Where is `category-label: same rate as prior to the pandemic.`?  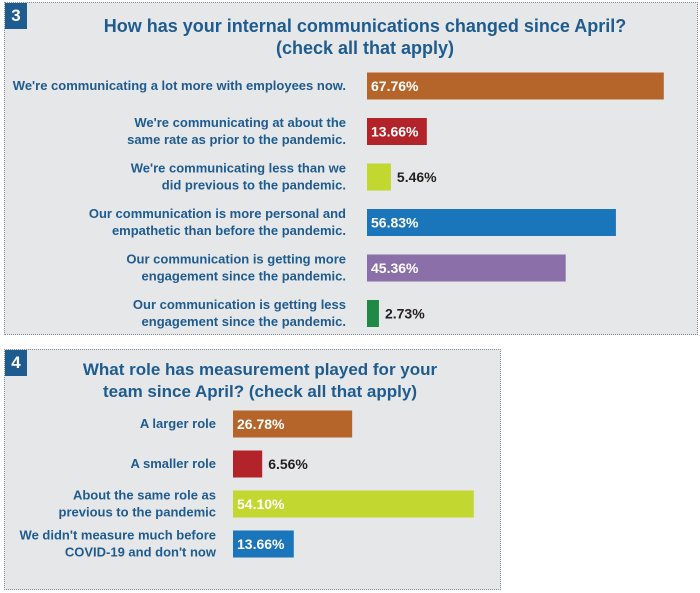 category-label: same rate as prior to the pandemic. is located at coordinates (236, 139).